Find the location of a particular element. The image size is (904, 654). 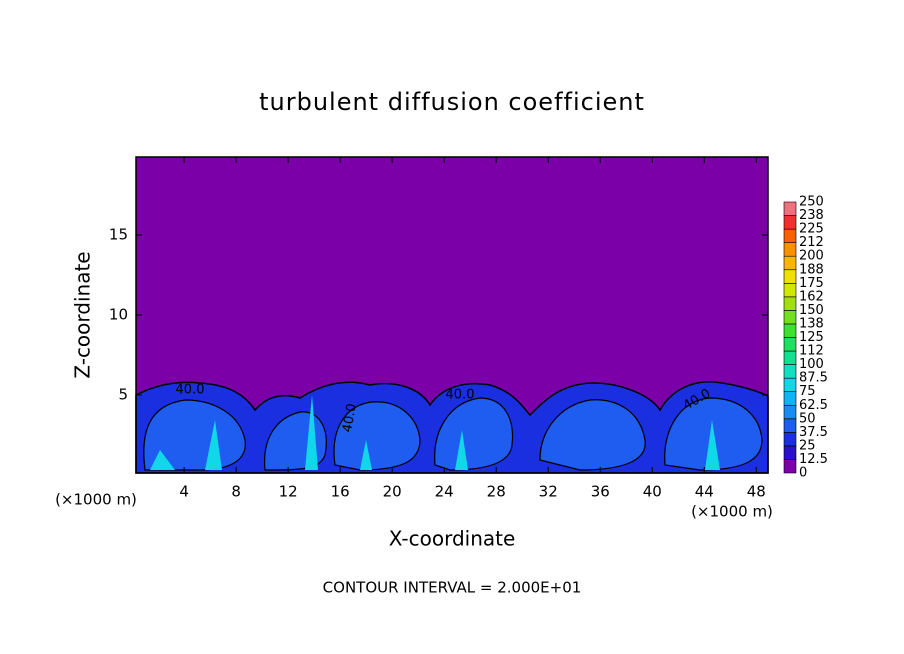

colorbar-label: 125 is located at coordinates (811, 337).